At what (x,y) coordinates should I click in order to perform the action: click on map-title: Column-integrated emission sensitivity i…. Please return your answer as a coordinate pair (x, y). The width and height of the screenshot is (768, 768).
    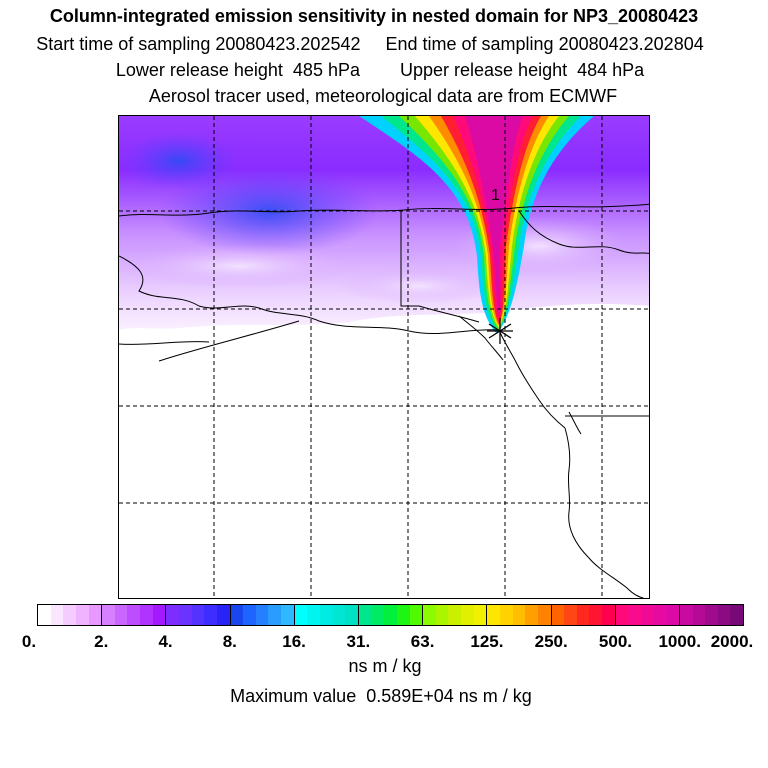
    Looking at the image, I should click on (374, 16).